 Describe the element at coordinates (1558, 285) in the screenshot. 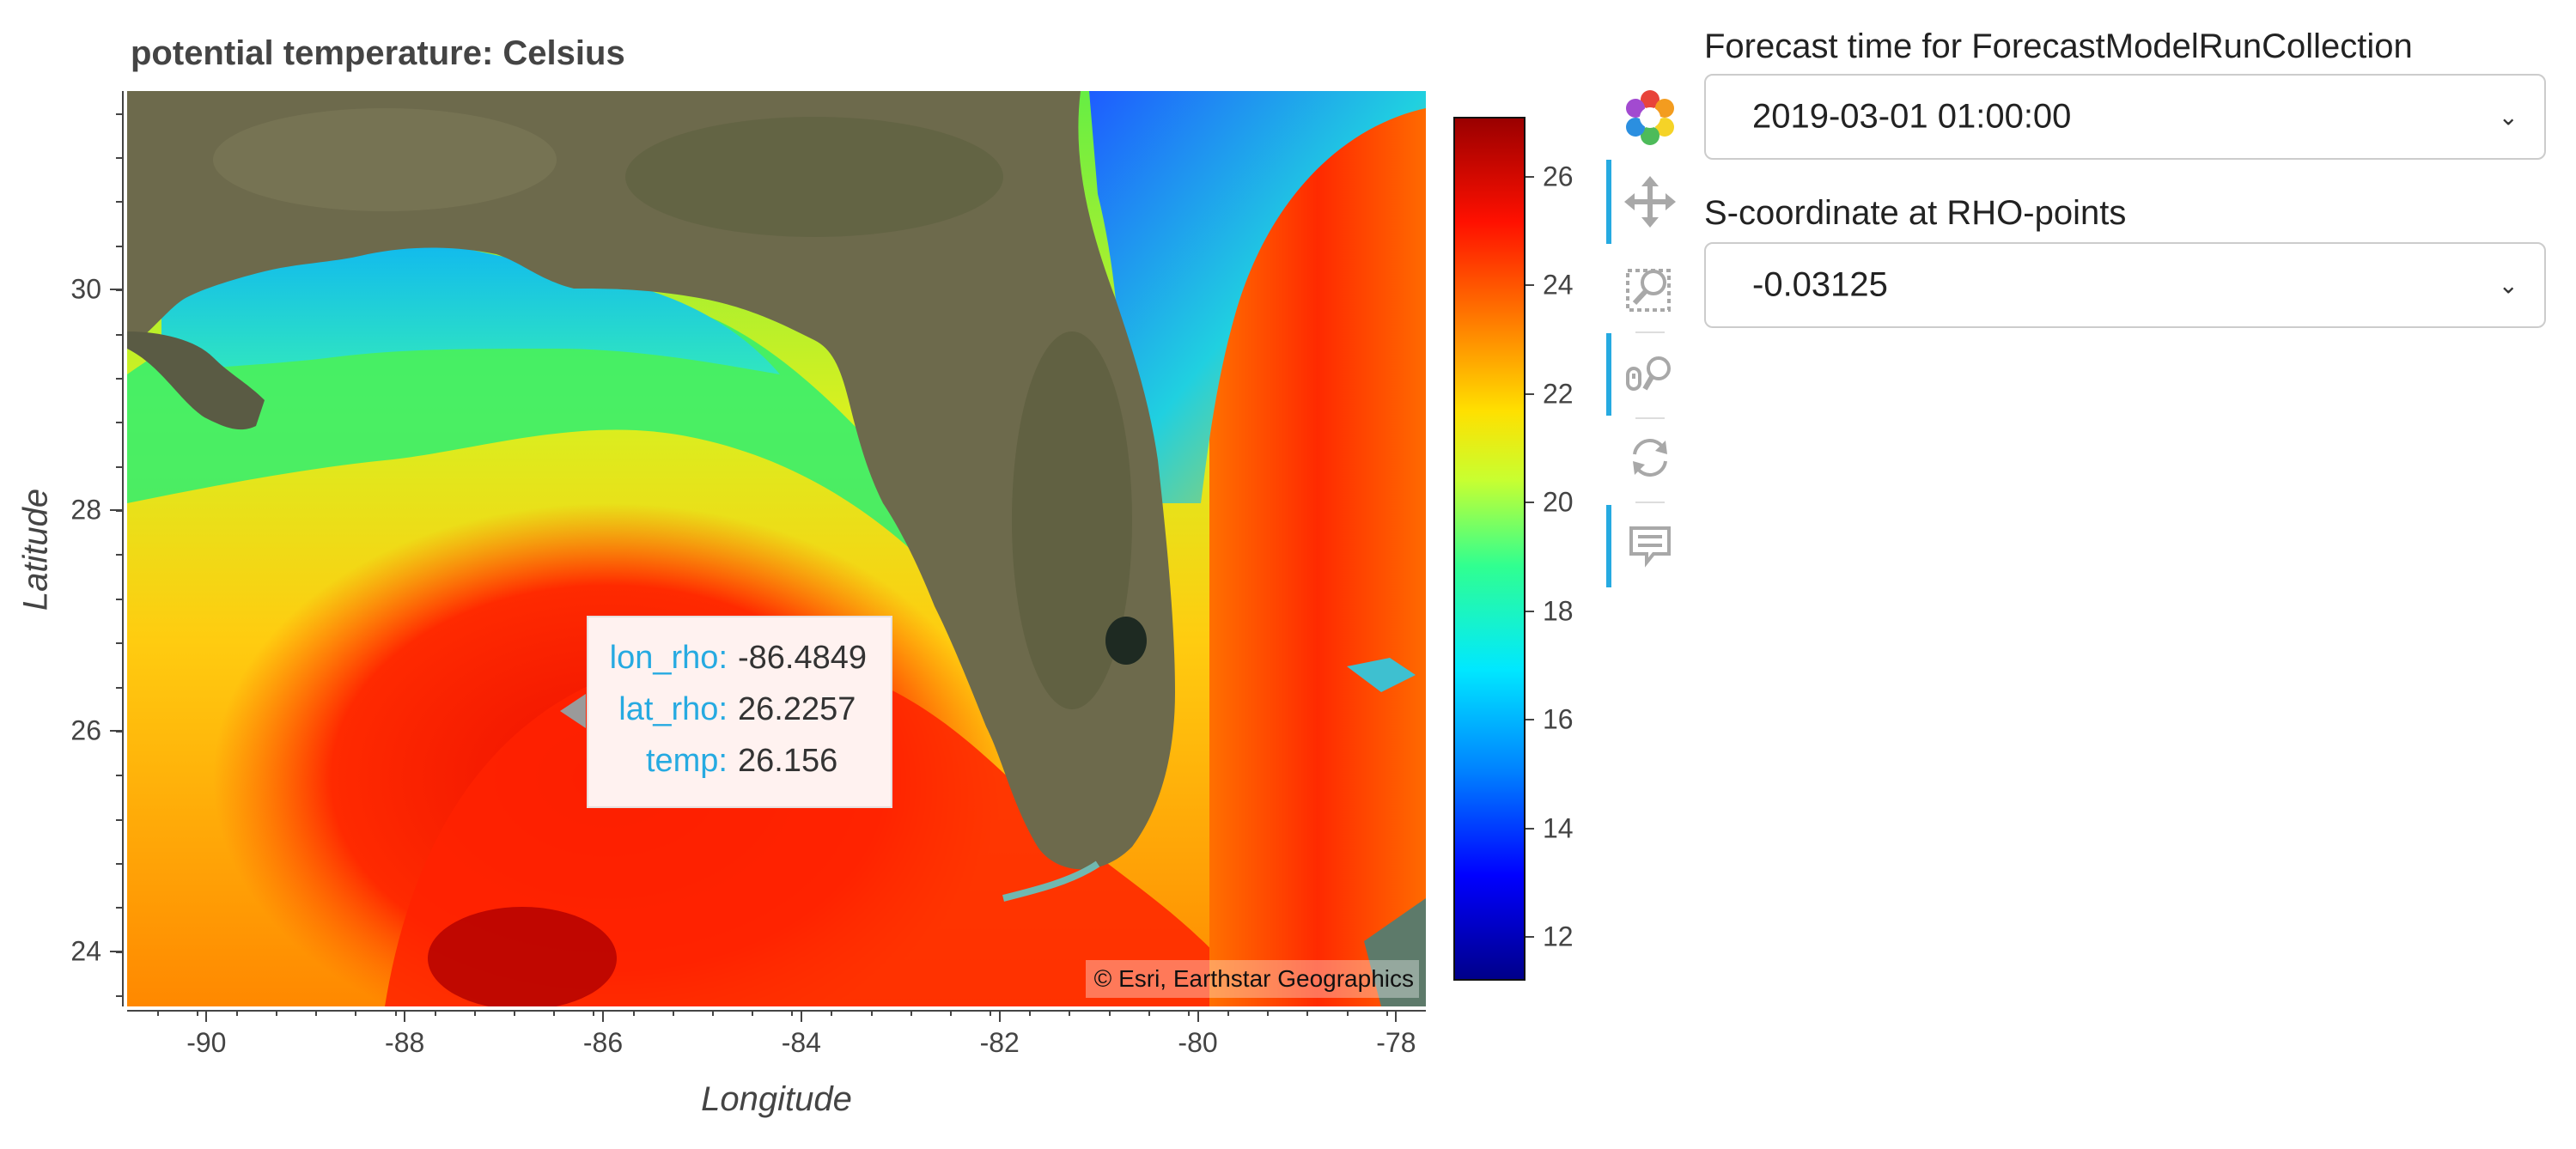

I see `colorbar-tick-label: 24` at that location.